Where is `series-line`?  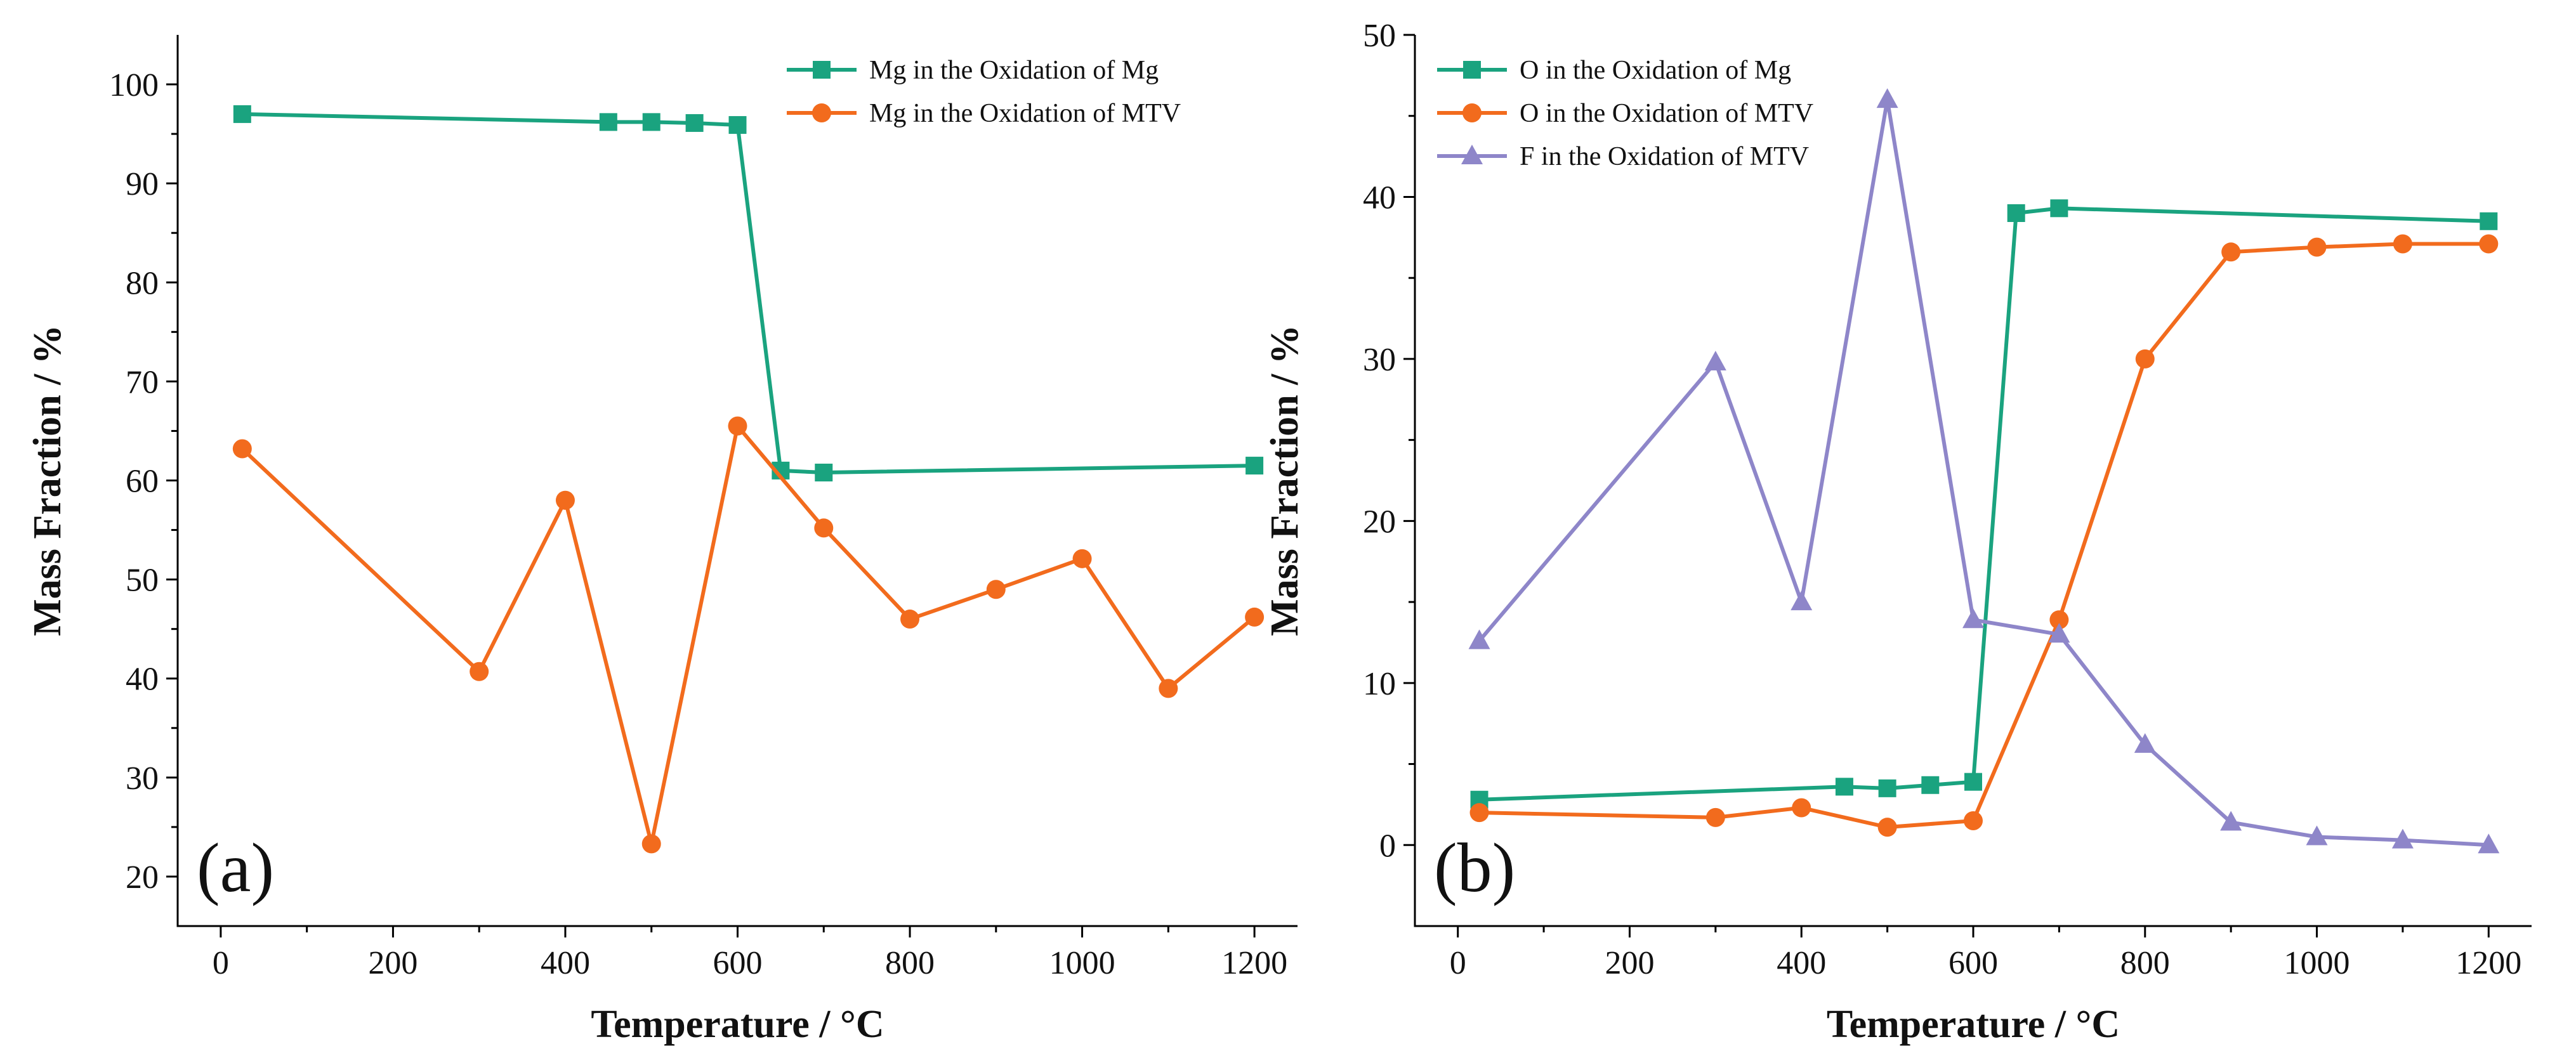 series-line is located at coordinates (749, 293).